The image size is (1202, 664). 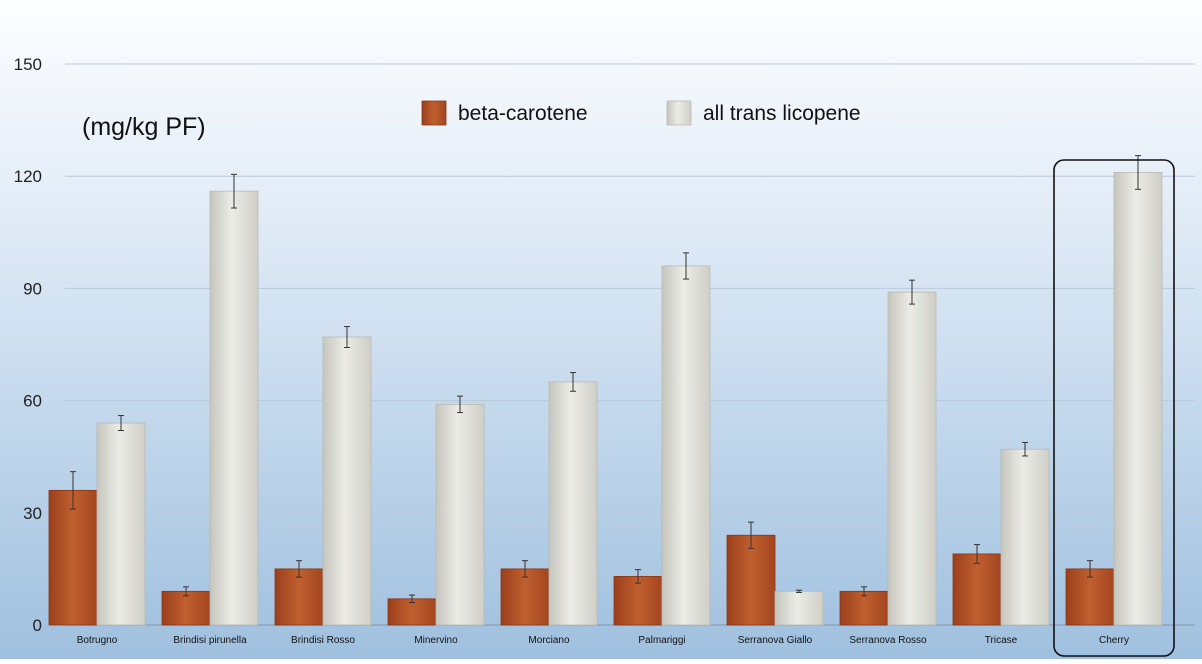 What do you see at coordinates (888, 640) in the screenshot?
I see `x-tick-label: Serranova Rosso` at bounding box center [888, 640].